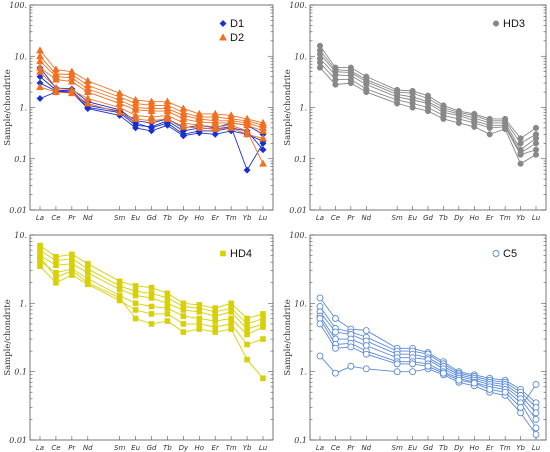 The height and width of the screenshot is (452, 550). Describe the element at coordinates (496, 253) in the screenshot. I see `legend-marker-C5` at that location.